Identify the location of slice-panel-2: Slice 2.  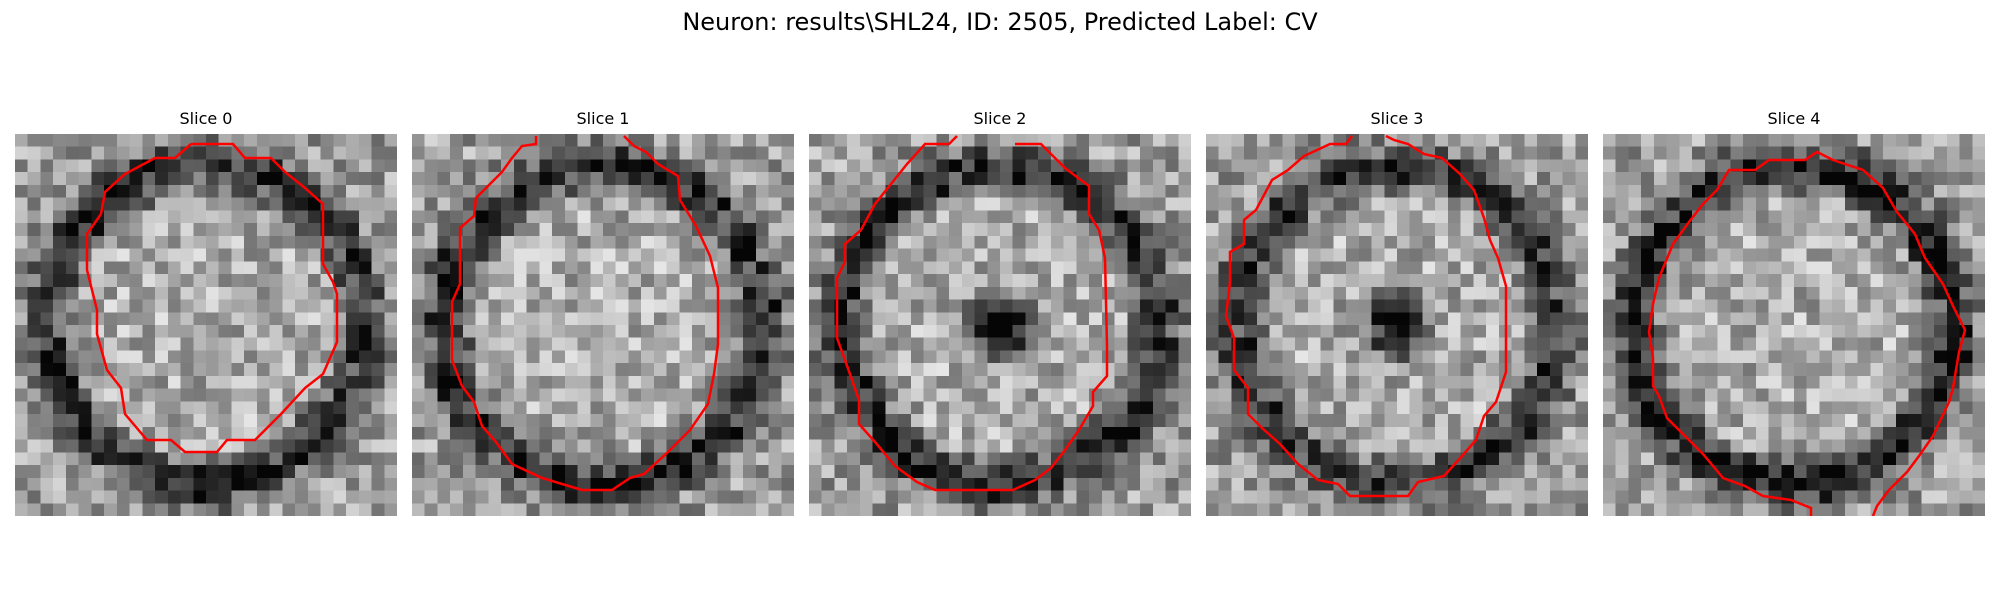
(1000, 314).